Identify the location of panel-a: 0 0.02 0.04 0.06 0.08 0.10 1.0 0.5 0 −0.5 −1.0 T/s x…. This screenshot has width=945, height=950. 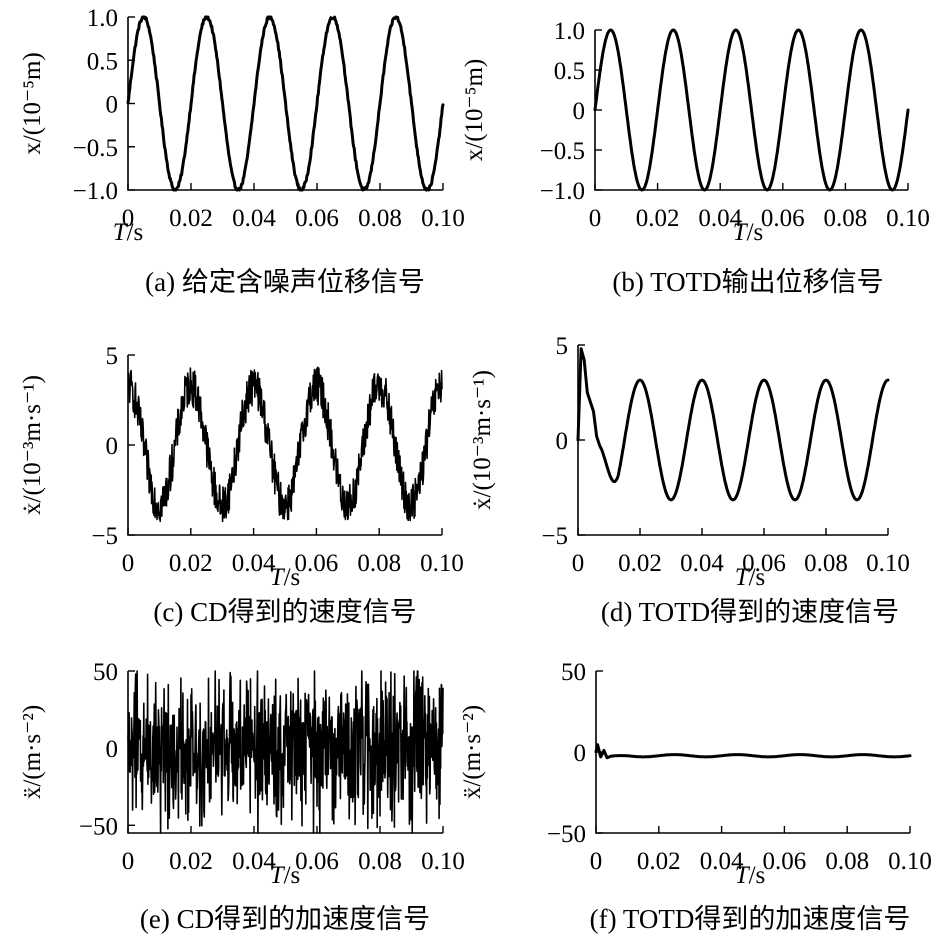
(242, 151).